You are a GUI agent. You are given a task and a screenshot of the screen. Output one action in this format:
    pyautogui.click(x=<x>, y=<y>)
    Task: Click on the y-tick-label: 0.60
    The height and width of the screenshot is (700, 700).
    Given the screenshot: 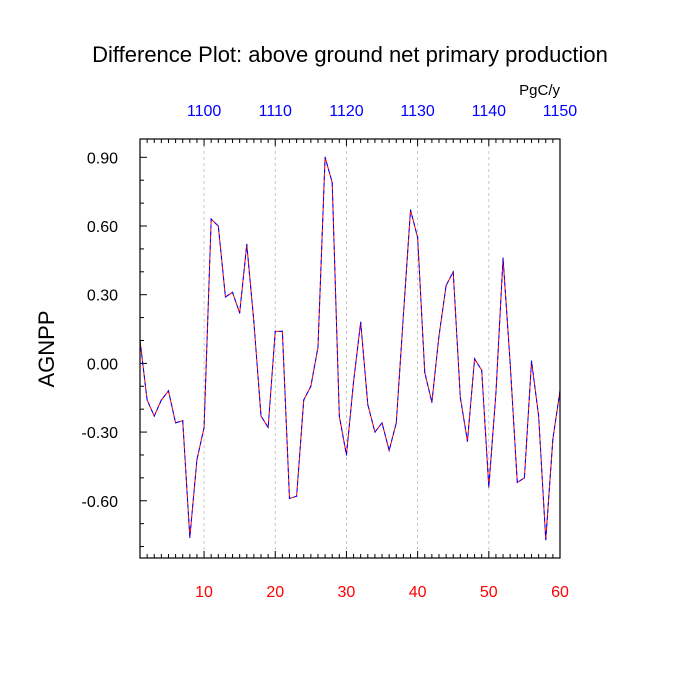 What is the action you would take?
    pyautogui.click(x=102, y=227)
    